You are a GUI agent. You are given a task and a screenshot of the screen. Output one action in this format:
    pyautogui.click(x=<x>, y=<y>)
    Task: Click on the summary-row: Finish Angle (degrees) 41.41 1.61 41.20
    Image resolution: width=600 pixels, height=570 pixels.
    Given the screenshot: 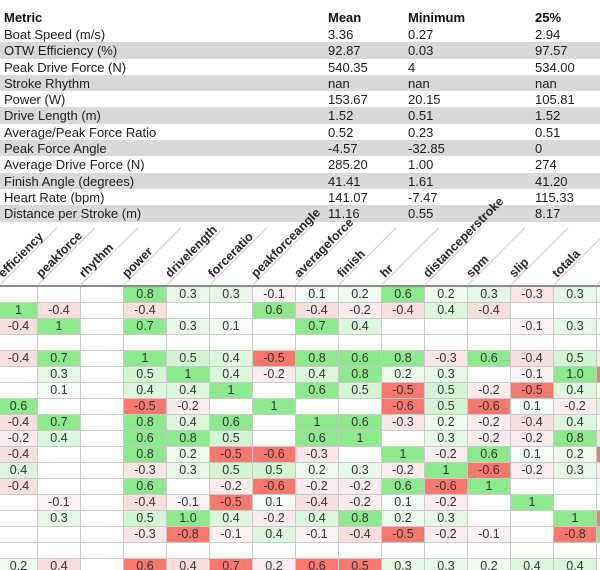 What is the action you would take?
    pyautogui.click(x=300, y=180)
    